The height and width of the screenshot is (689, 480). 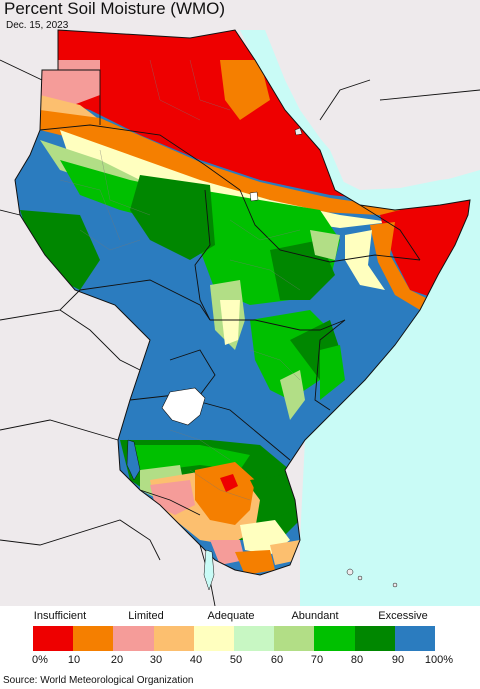 What do you see at coordinates (372, 112) in the screenshot?
I see `arabia-land` at bounding box center [372, 112].